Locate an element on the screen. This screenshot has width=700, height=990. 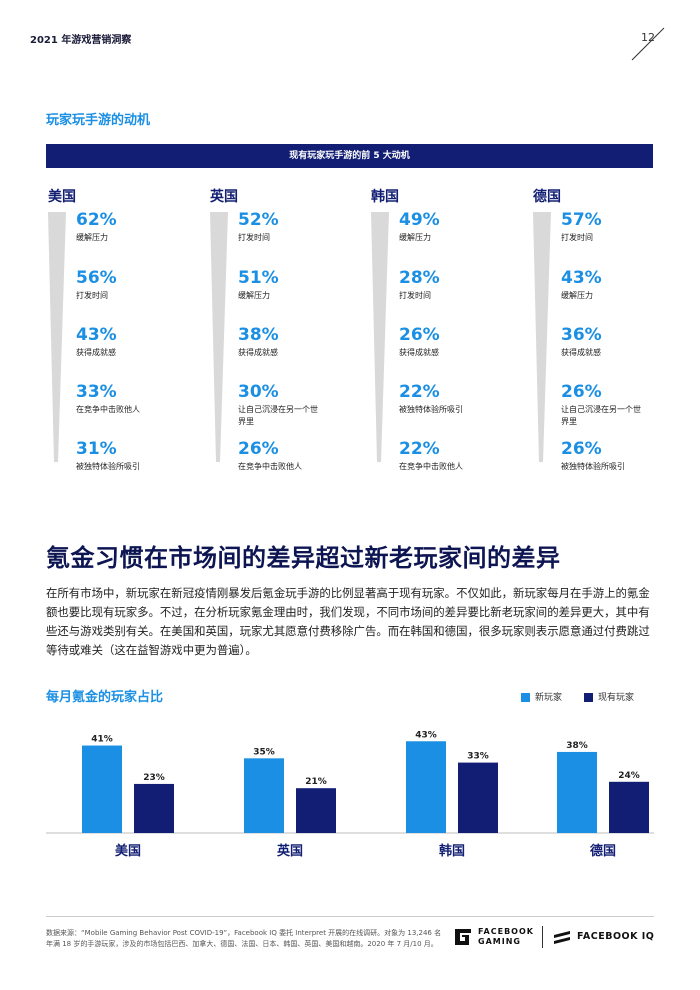
motivation-percent: 57% is located at coordinates (581, 220).